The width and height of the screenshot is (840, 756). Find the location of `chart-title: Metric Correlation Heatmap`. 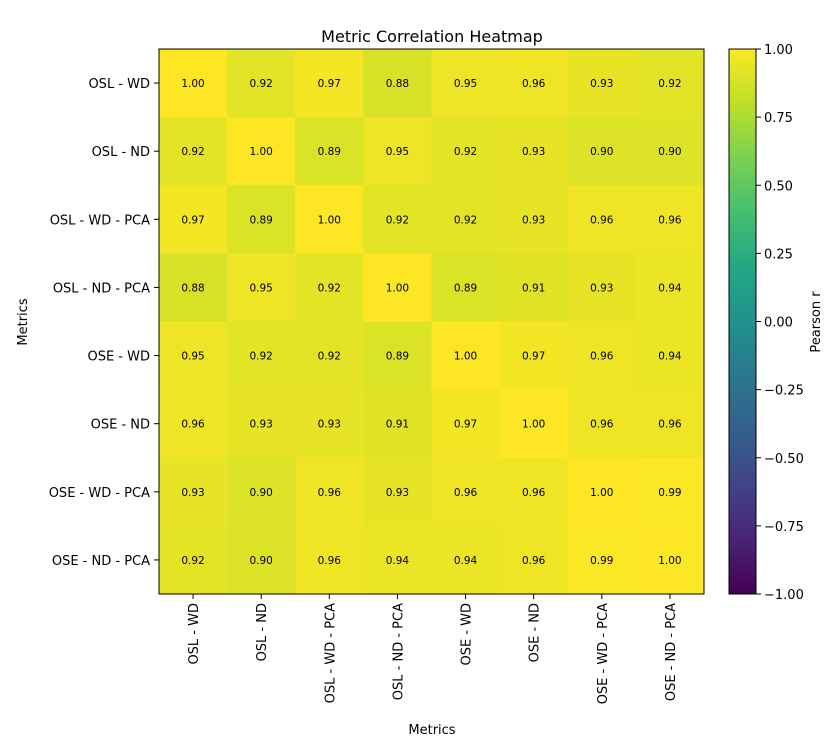

chart-title: Metric Correlation Heatmap is located at coordinates (432, 36).